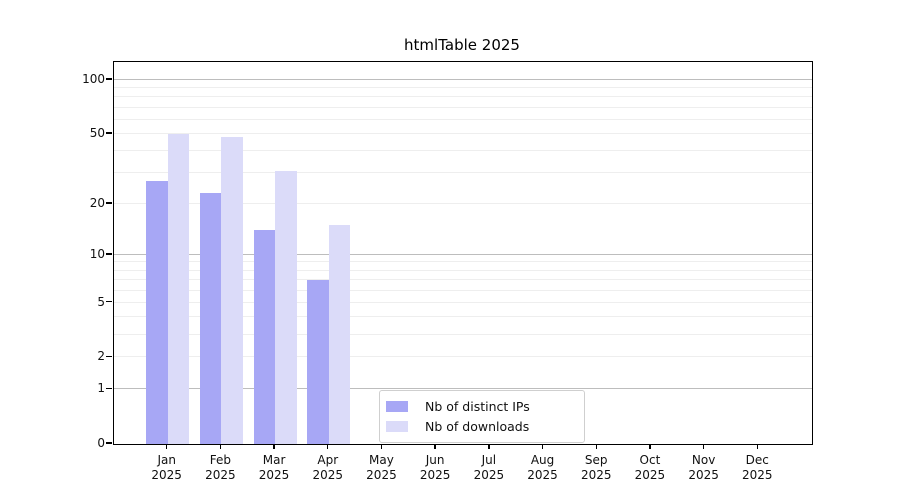 Image resolution: width=900 pixels, height=500 pixels. I want to click on legend-row-distinct-ips: Nb of distinct IPs, so click(481, 406).